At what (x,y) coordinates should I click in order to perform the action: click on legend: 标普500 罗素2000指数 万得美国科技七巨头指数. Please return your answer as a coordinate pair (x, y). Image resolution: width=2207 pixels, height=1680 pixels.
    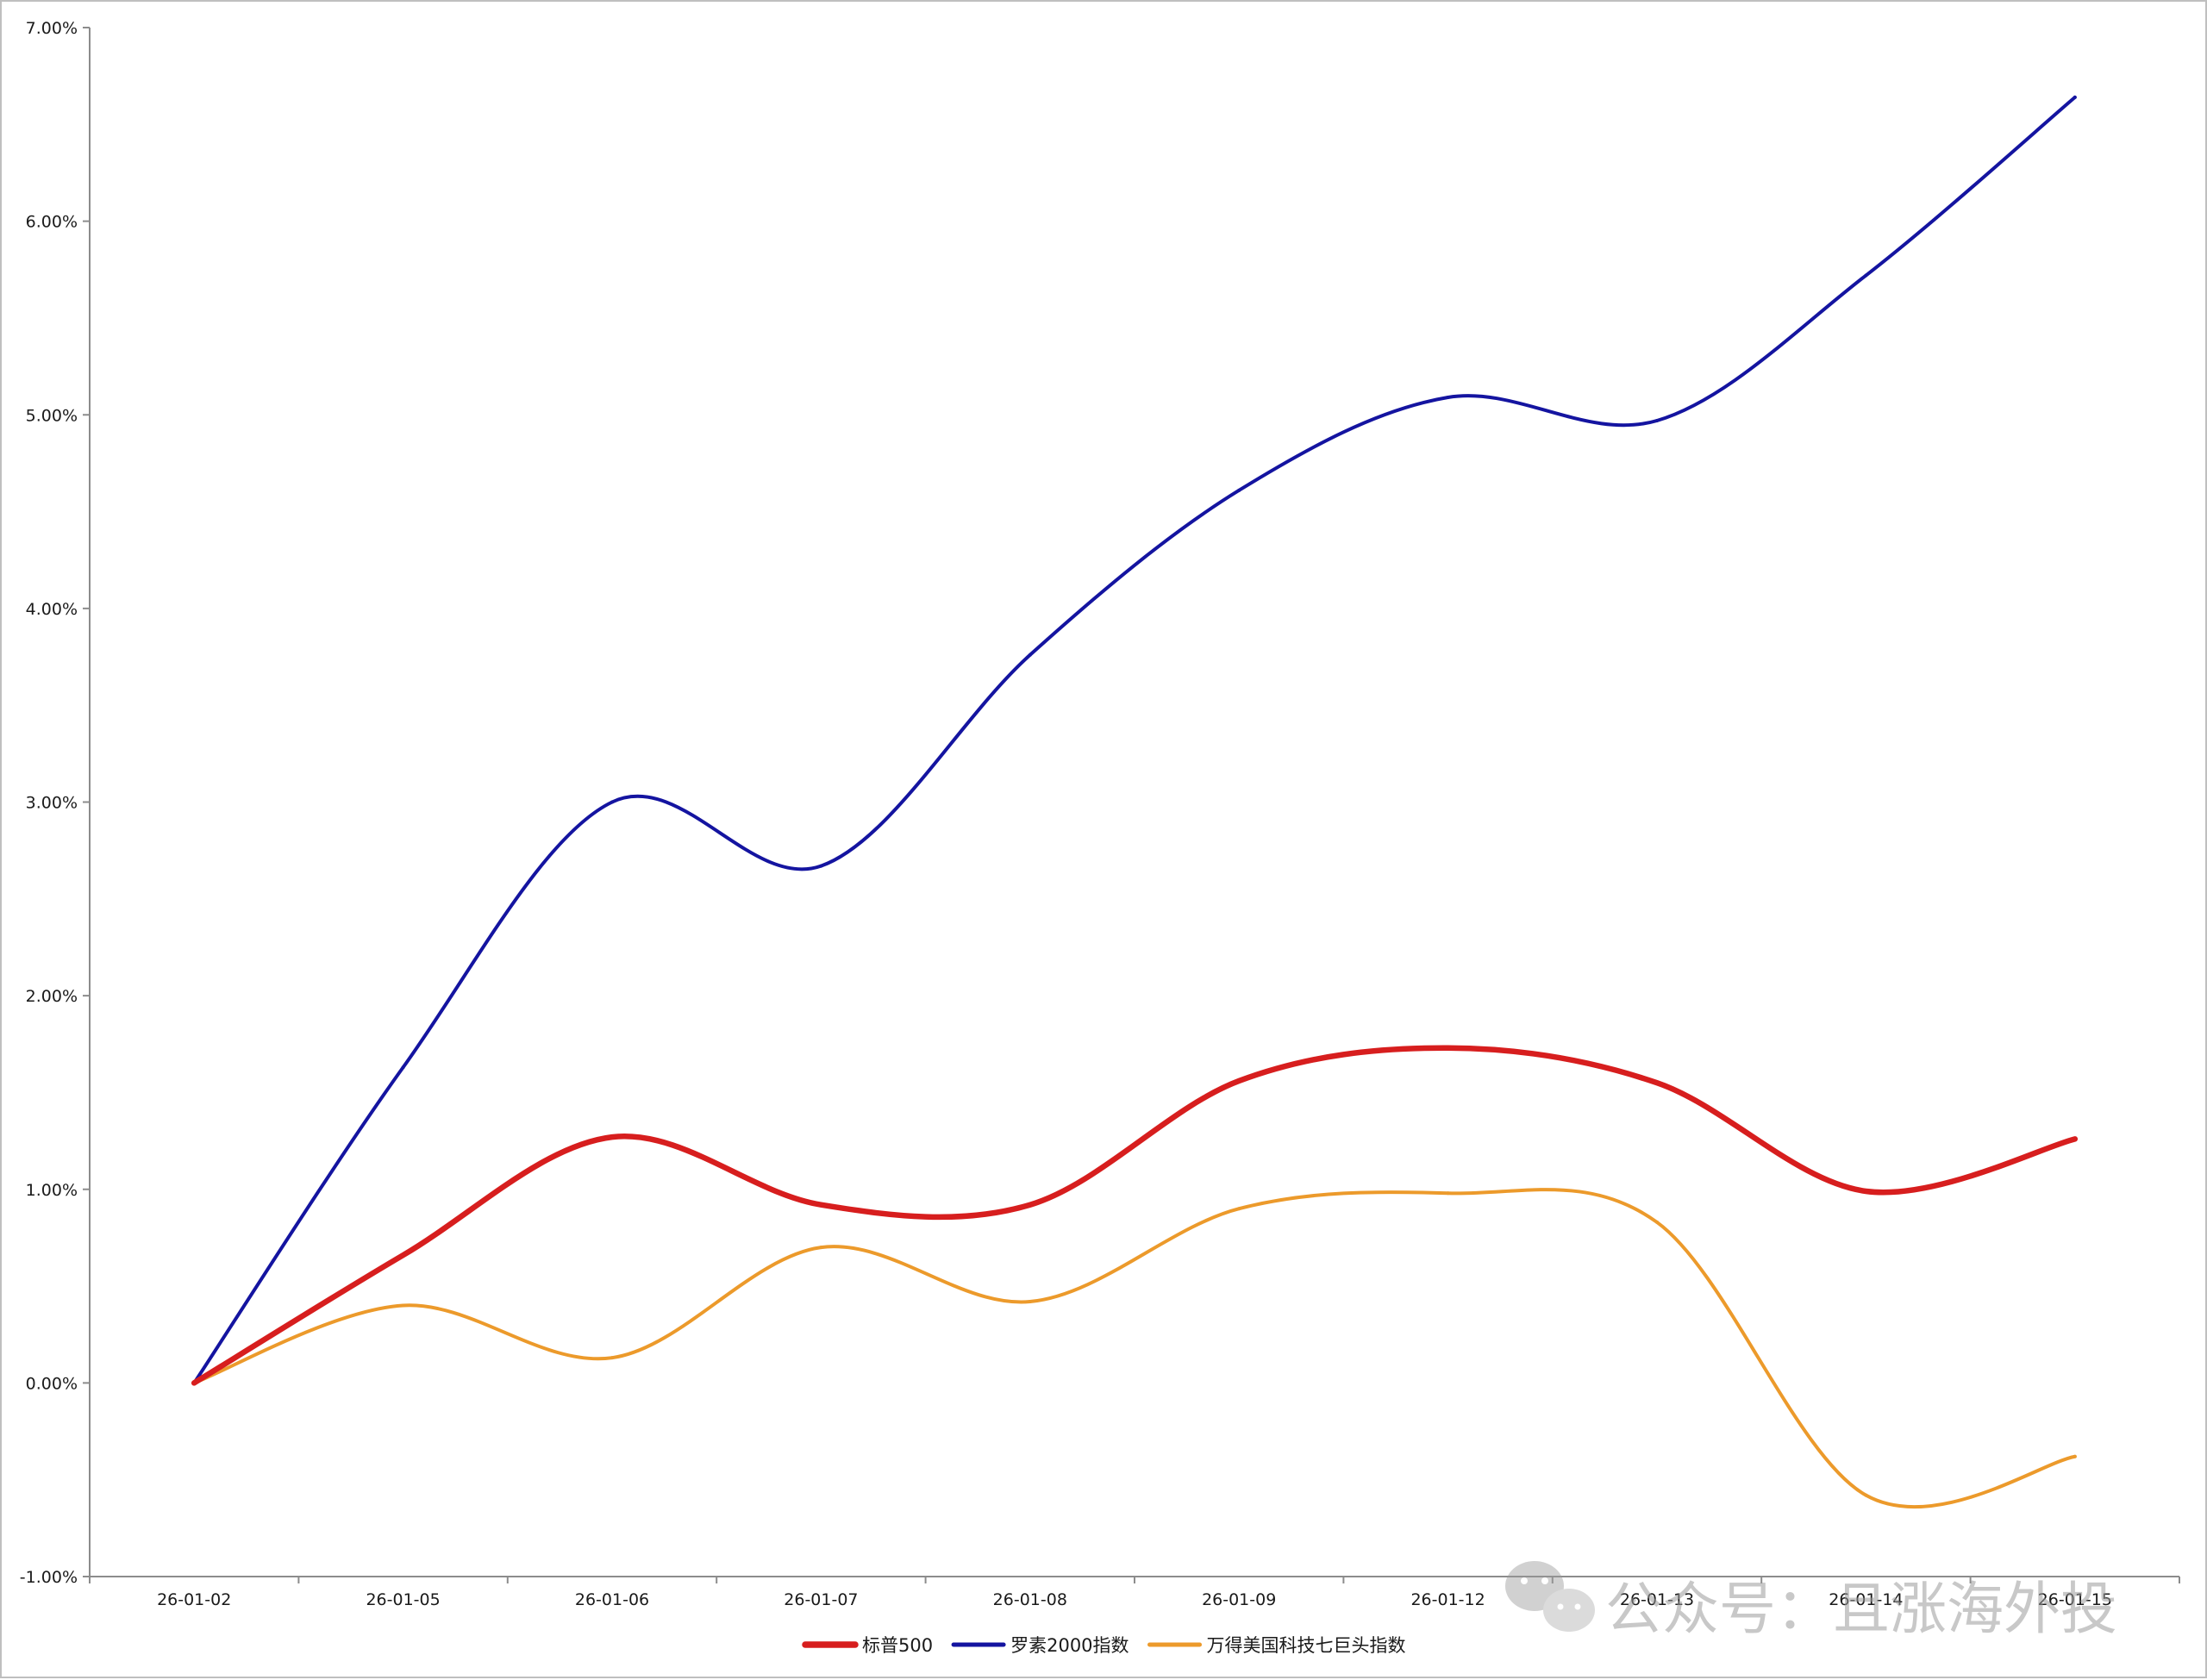
    Looking at the image, I should click on (1104, 1645).